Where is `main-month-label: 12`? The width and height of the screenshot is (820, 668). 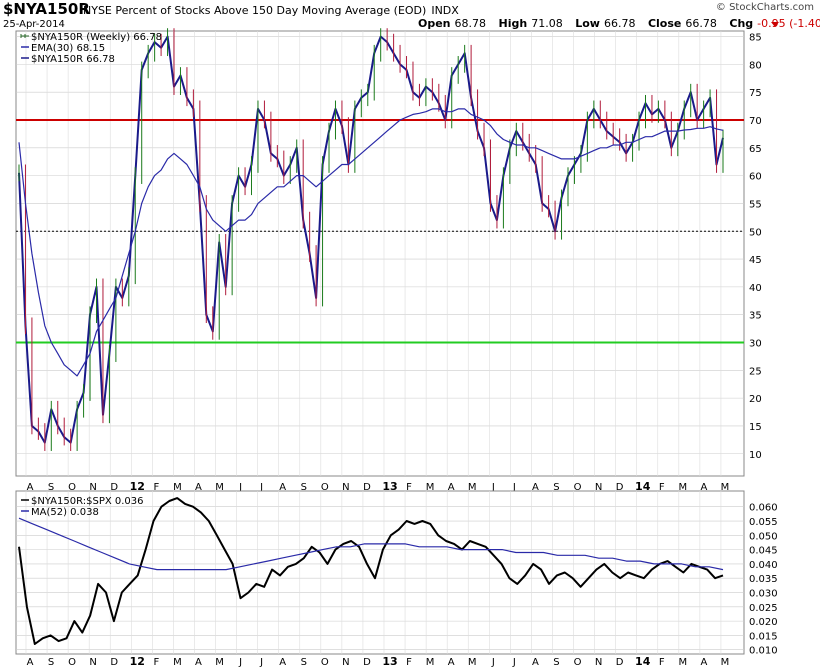
main-month-label: 12 is located at coordinates (137, 486).